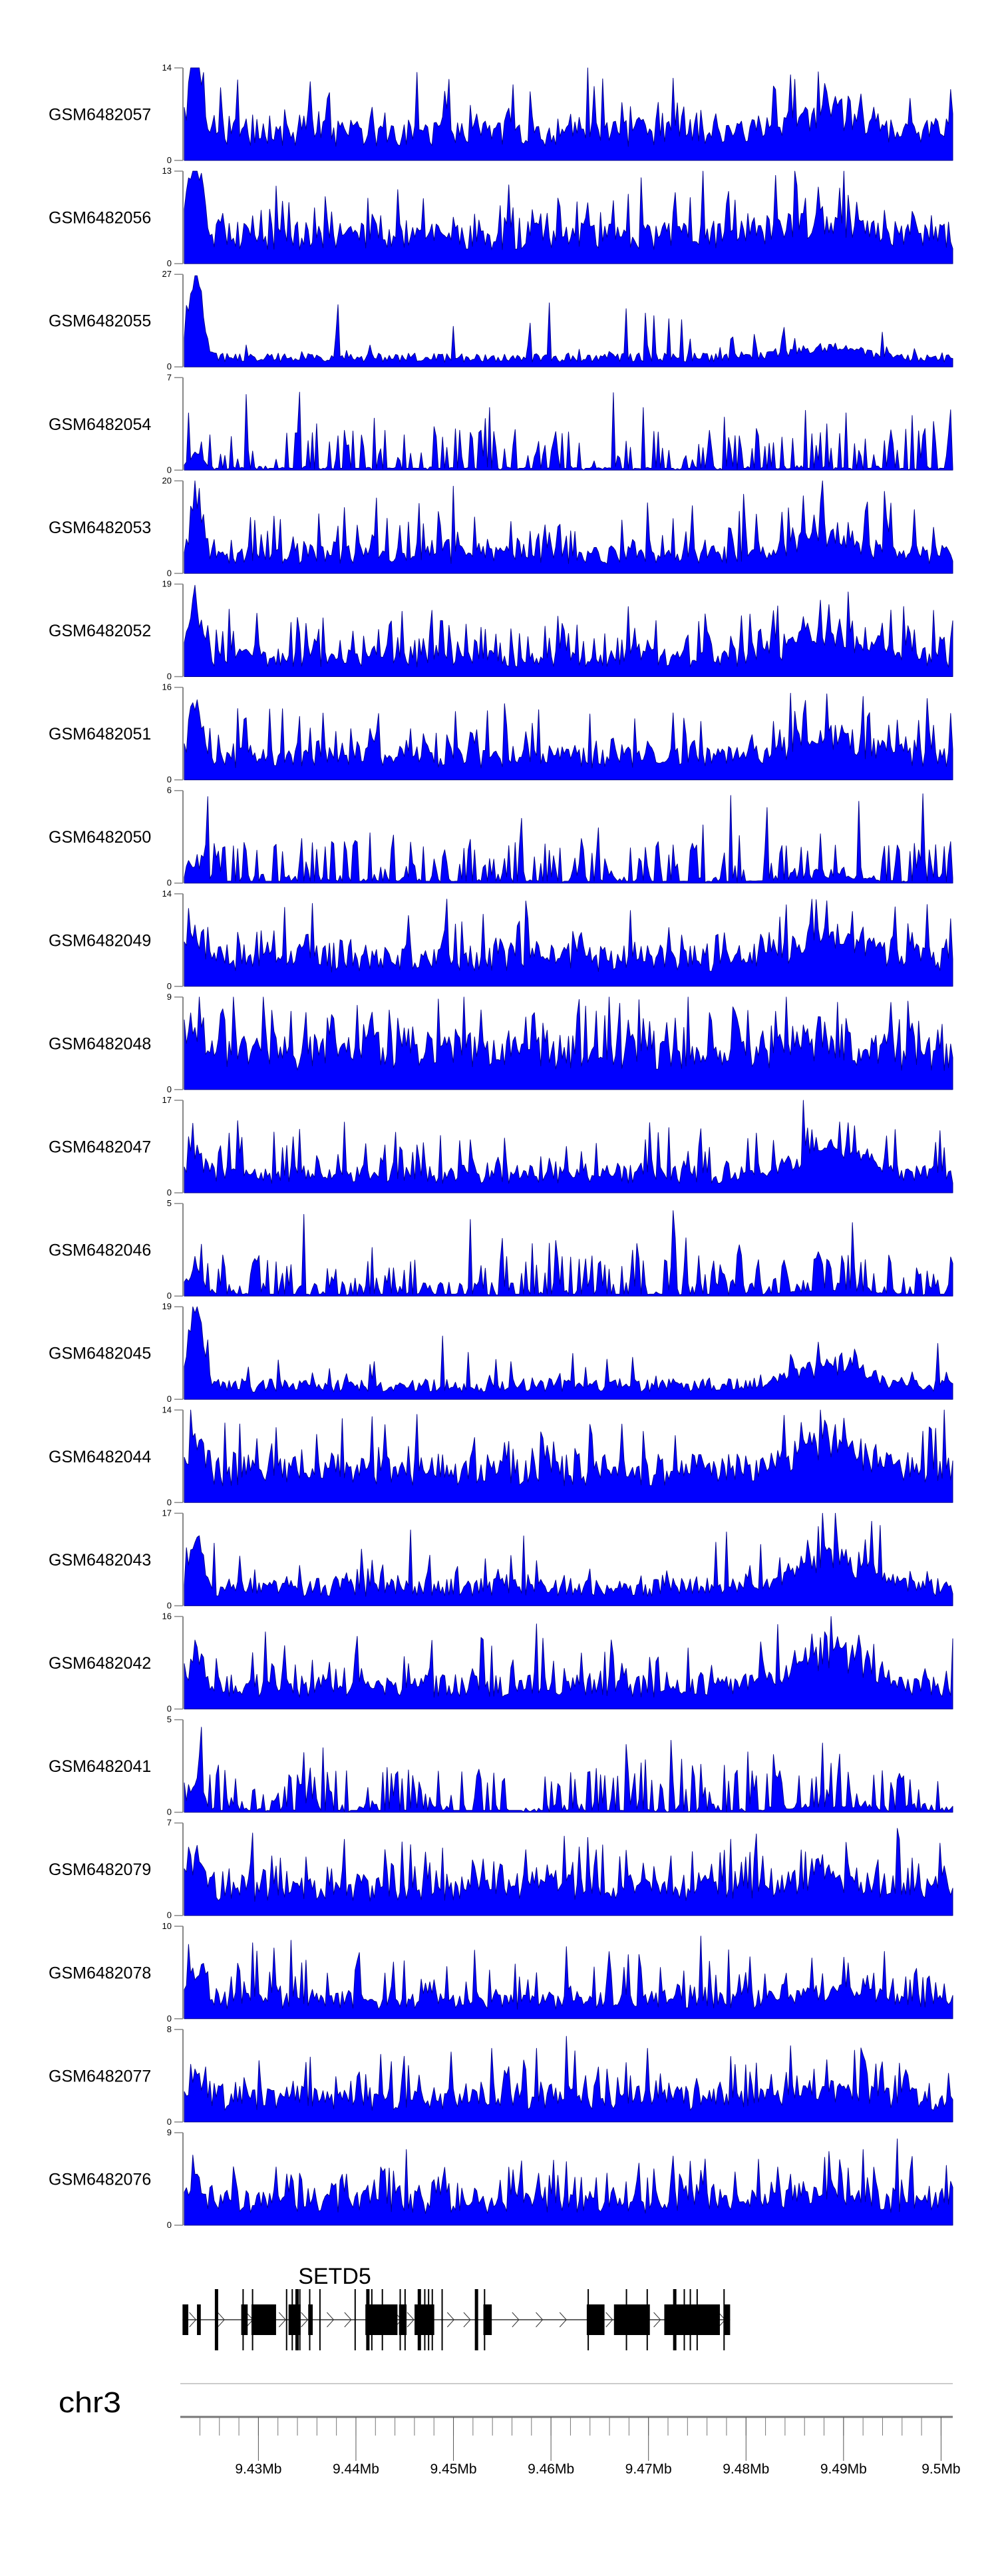  I want to click on track-label: GSM6482078, so click(100, 1973).